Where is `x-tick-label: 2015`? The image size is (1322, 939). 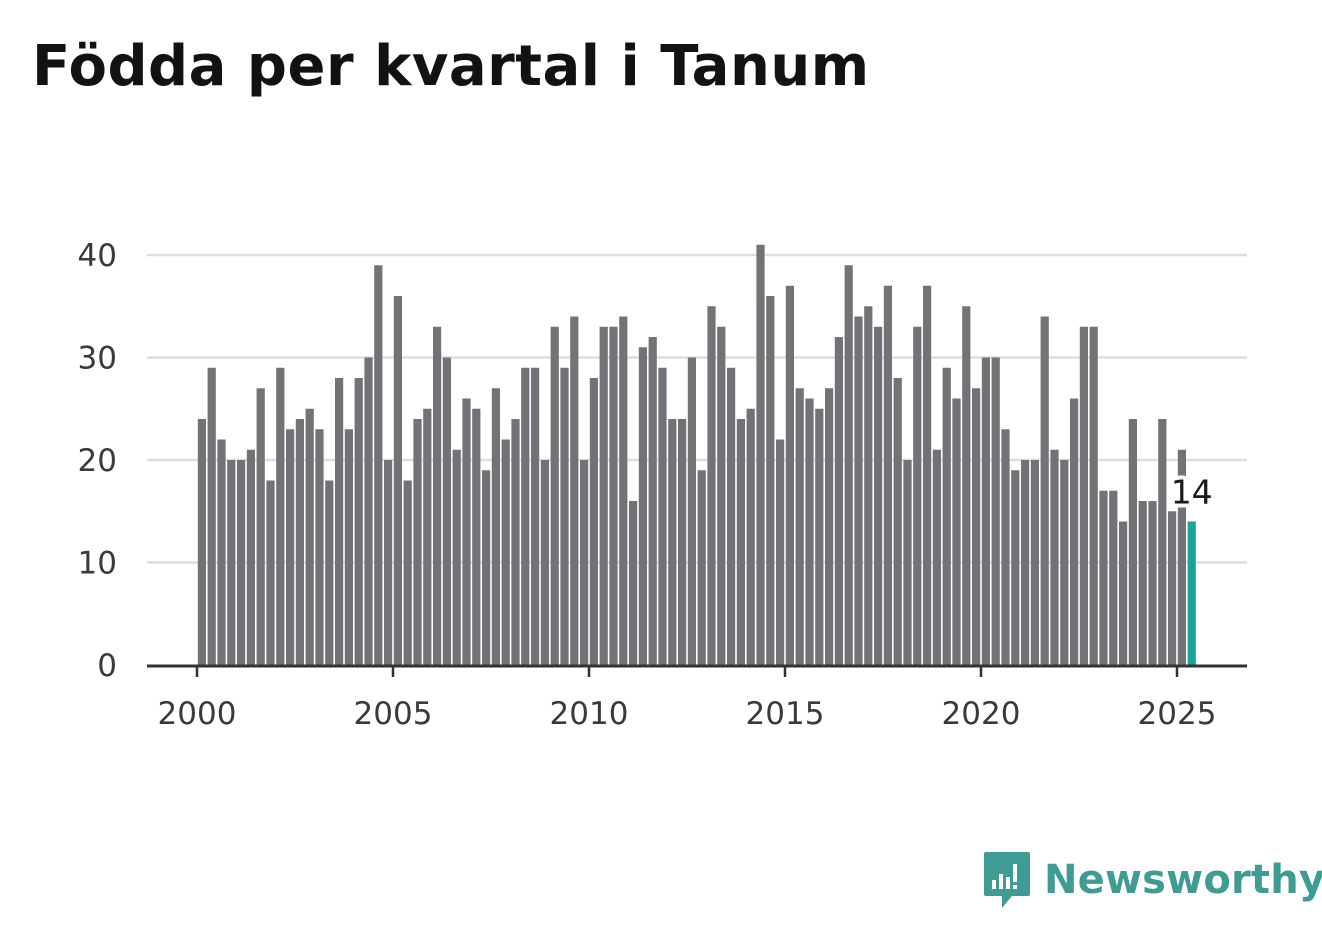
x-tick-label: 2015 is located at coordinates (785, 714).